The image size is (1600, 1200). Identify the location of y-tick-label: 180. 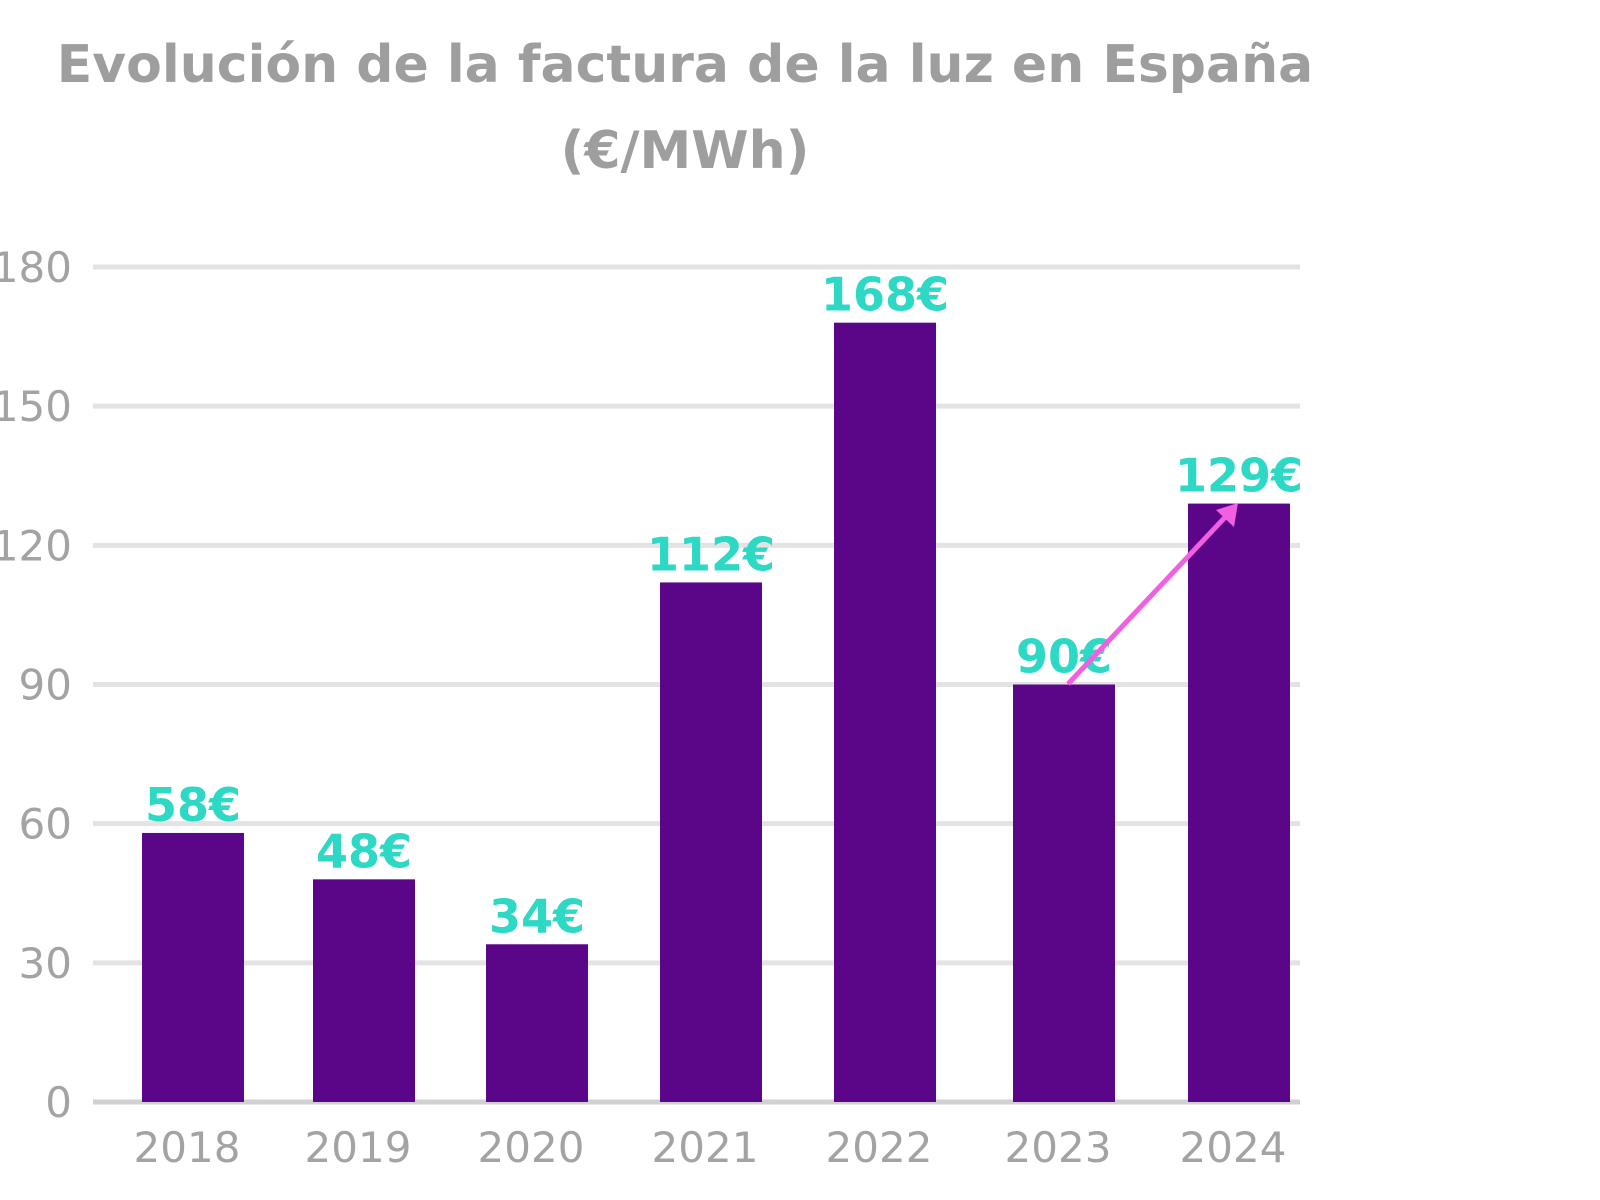
(36, 267).